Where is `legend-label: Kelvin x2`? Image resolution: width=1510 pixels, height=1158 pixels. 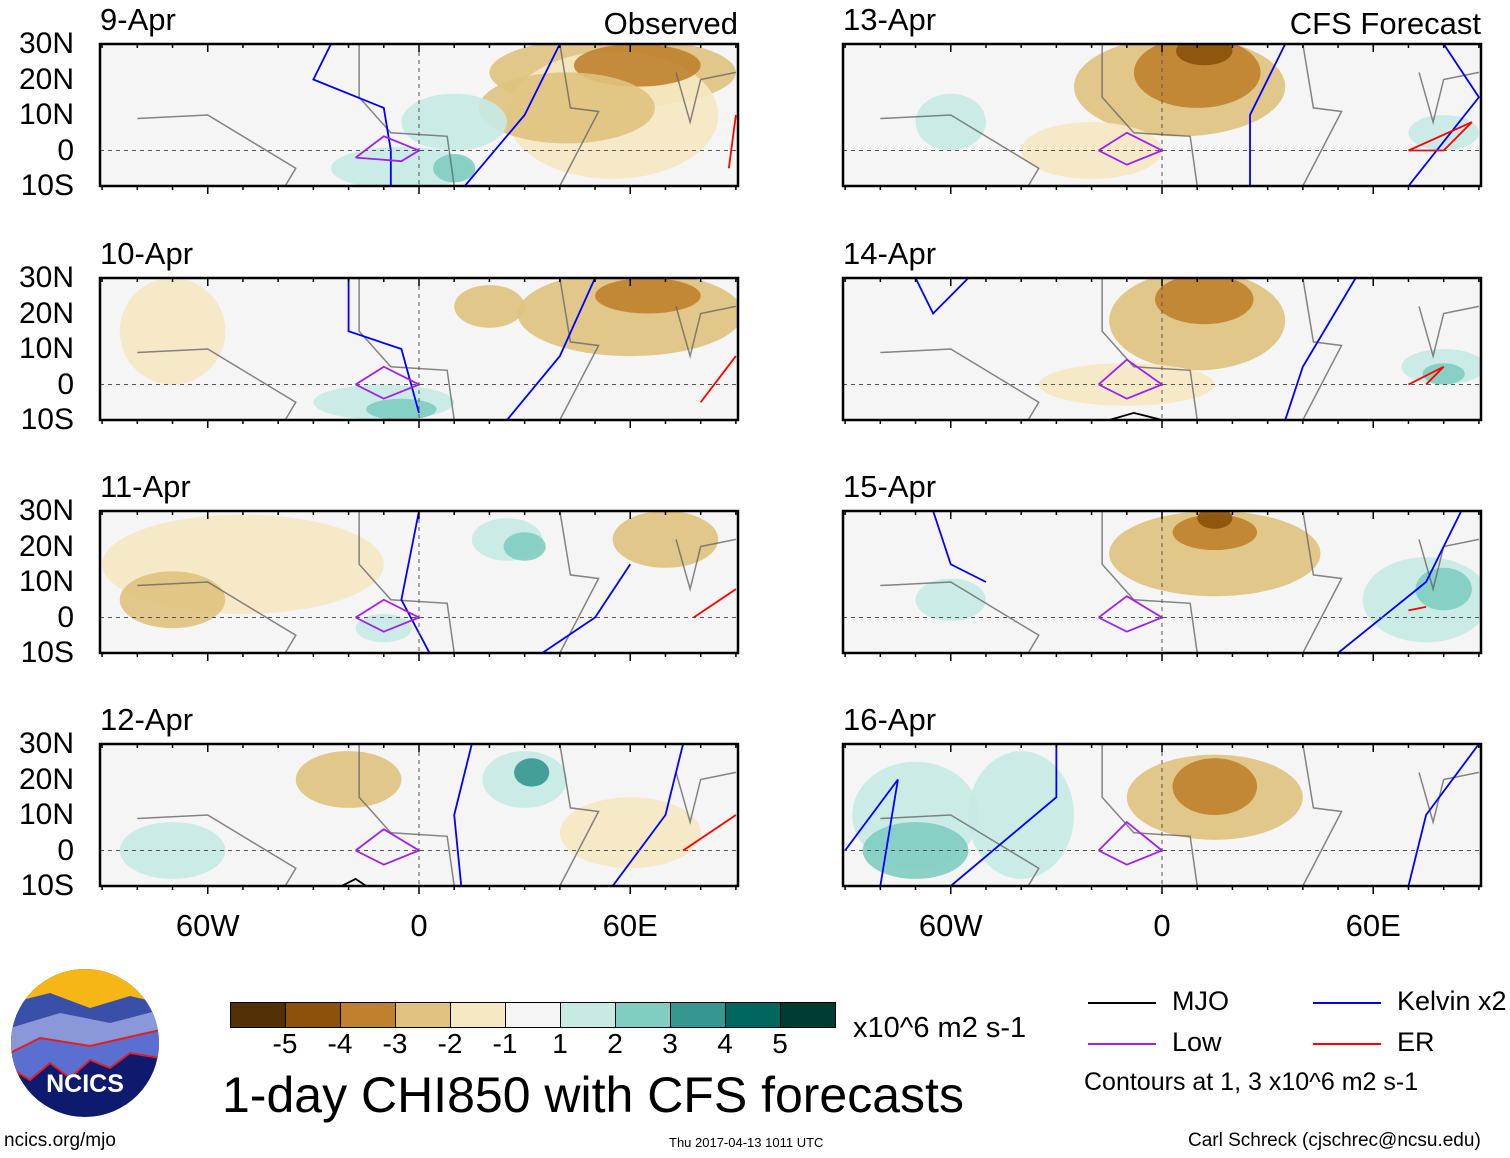 legend-label: Kelvin x2 is located at coordinates (1452, 1001).